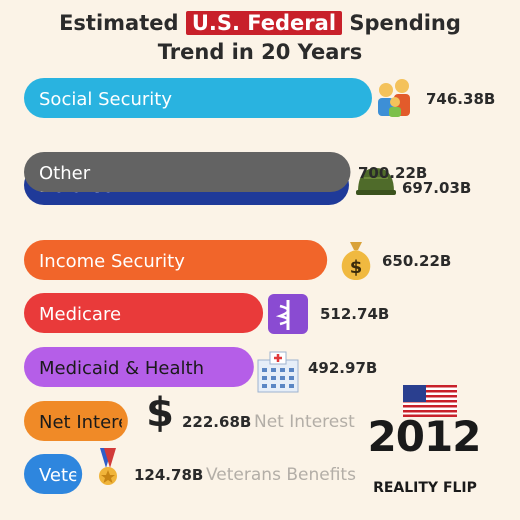 The height and width of the screenshot is (520, 520). What do you see at coordinates (354, 314) in the screenshot?
I see `value-label-medicare: 512.74B` at bounding box center [354, 314].